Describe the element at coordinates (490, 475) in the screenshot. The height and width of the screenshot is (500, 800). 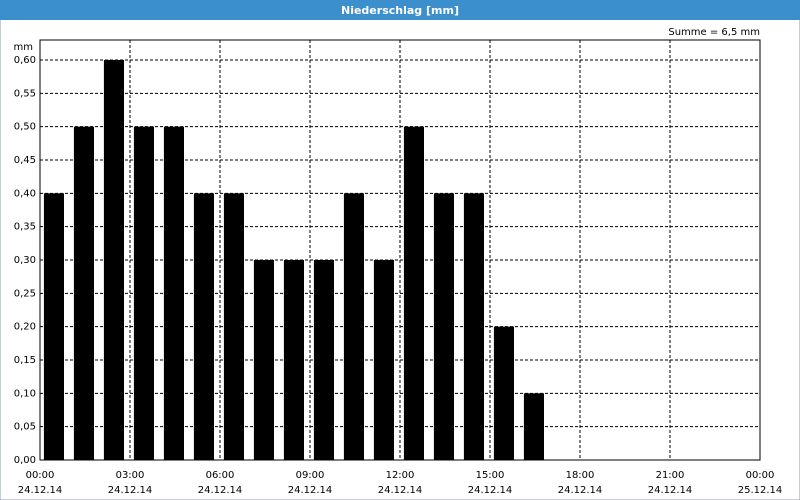
I see `x-tick-label: 15:00` at that location.